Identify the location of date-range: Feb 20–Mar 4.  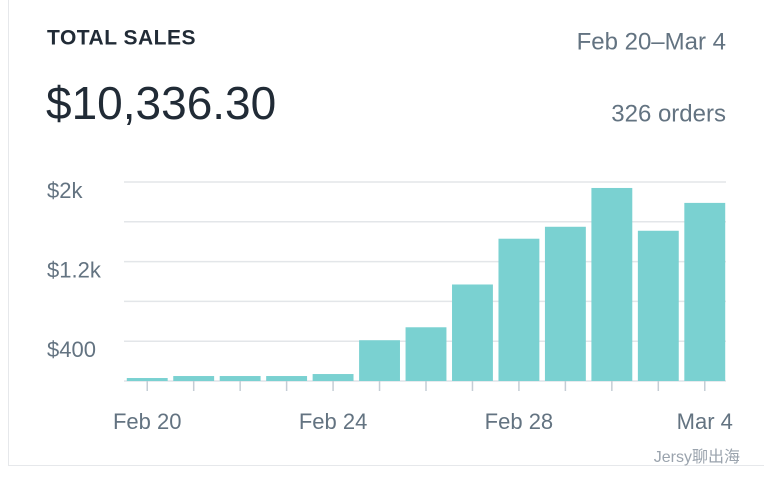
(651, 41).